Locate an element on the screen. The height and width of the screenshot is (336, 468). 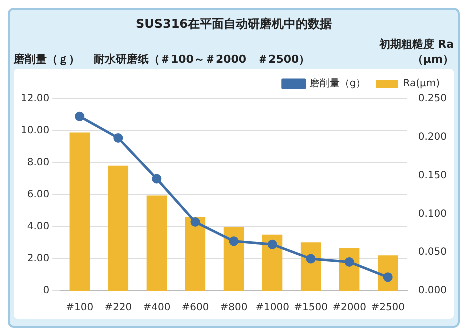
y-tick-label: 2.00 is located at coordinates (38, 259).